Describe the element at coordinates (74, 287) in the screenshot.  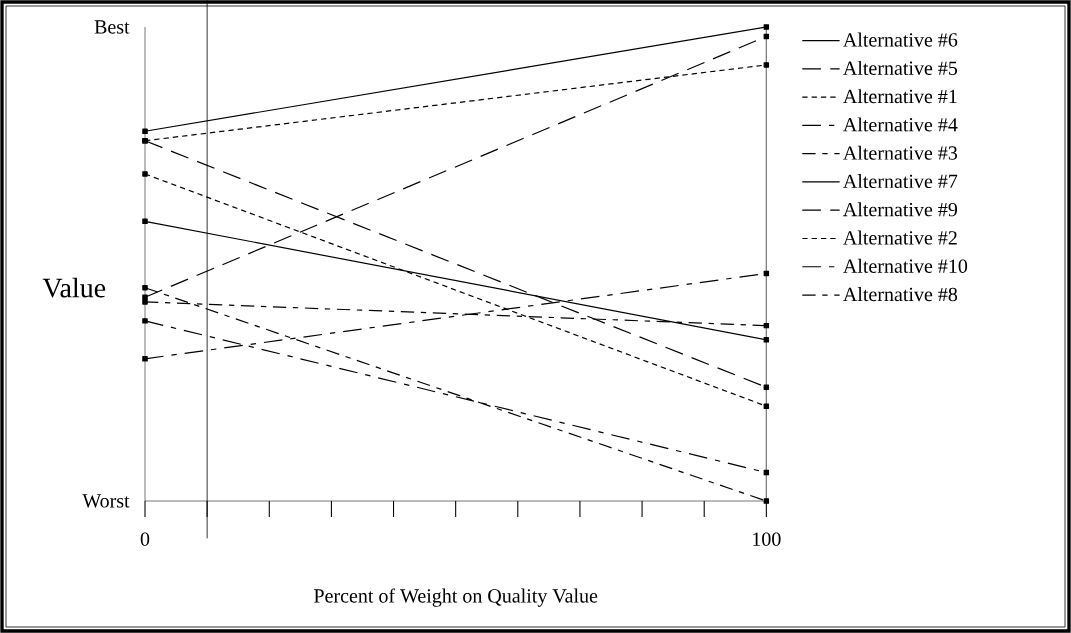
I see `y-axis-title: Value` at that location.